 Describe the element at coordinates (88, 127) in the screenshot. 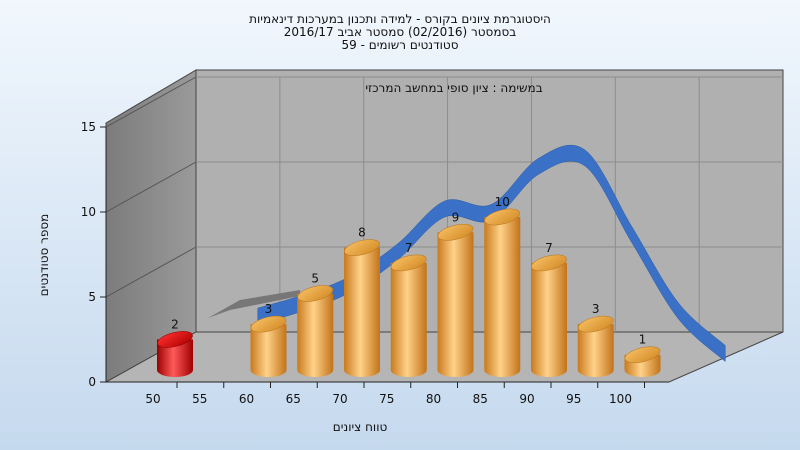

I see `y-tick-15: 15` at that location.